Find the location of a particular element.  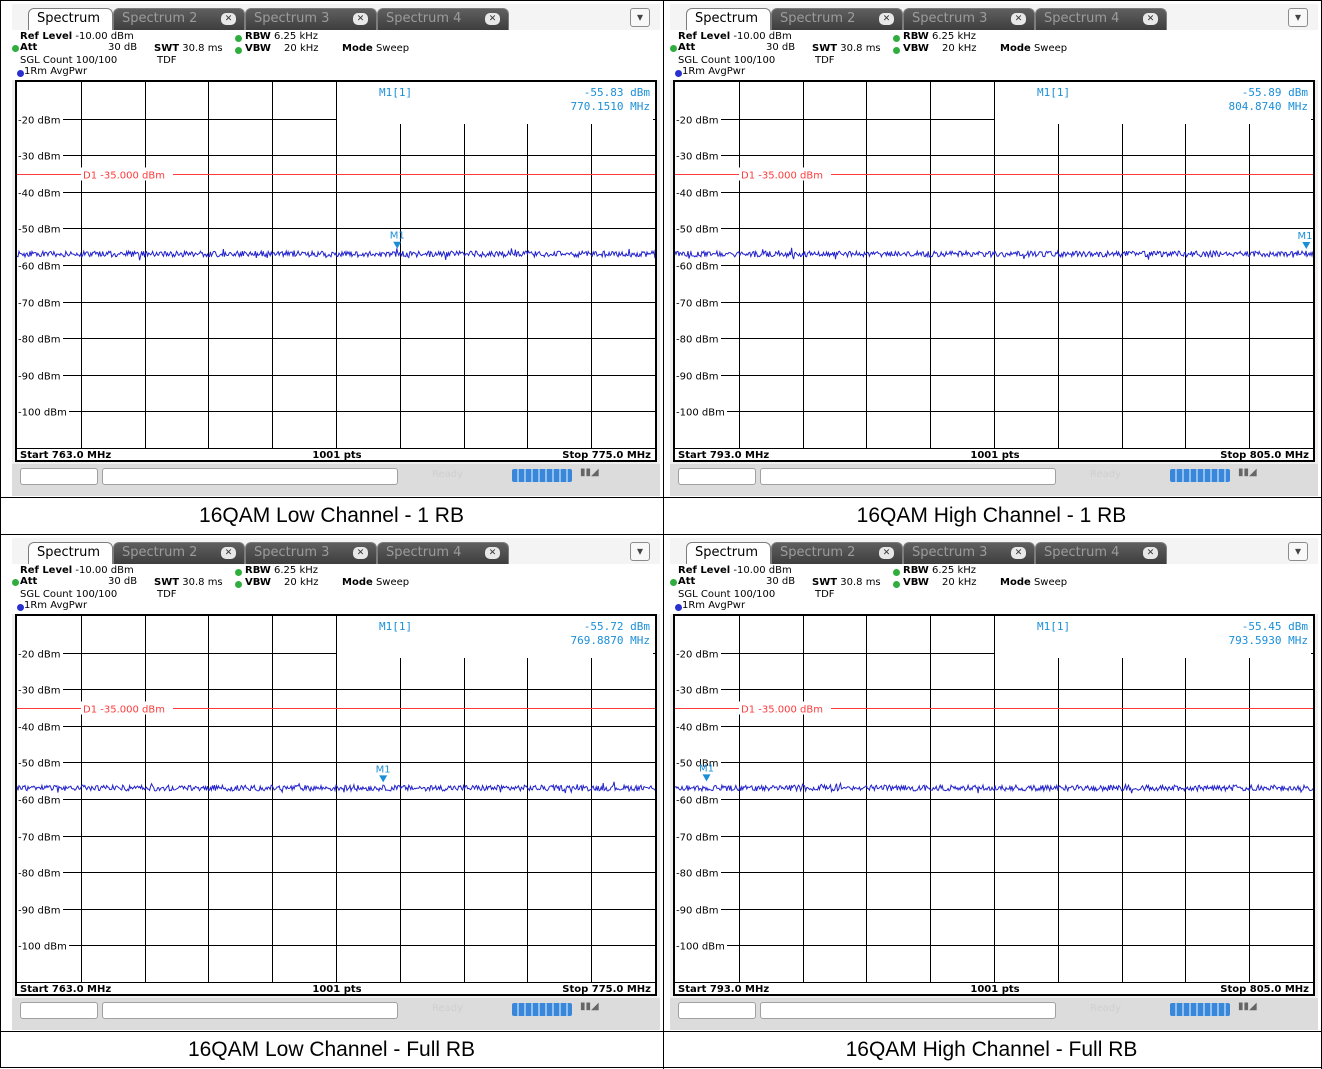

ref-level: Ref Level -10.00 dBm is located at coordinates (735, 570).